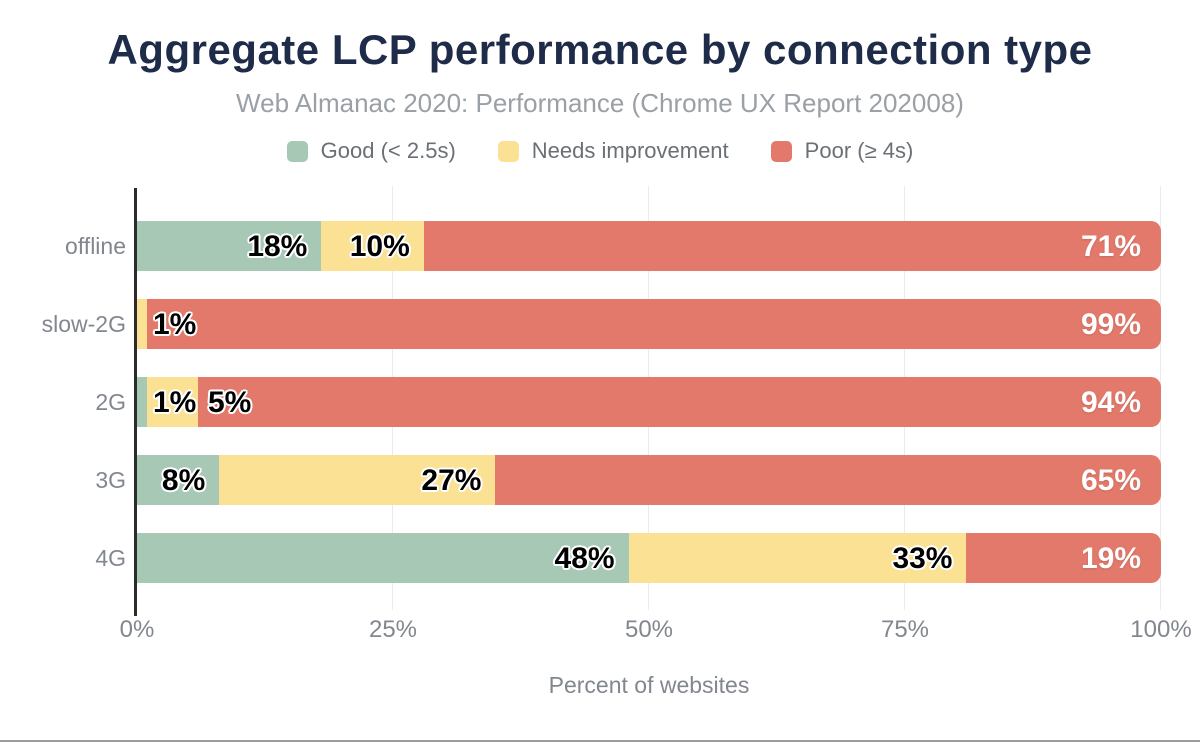 This screenshot has height=742, width=1200. I want to click on bar-row-2G: 1% 5% 94%, so click(649, 402).